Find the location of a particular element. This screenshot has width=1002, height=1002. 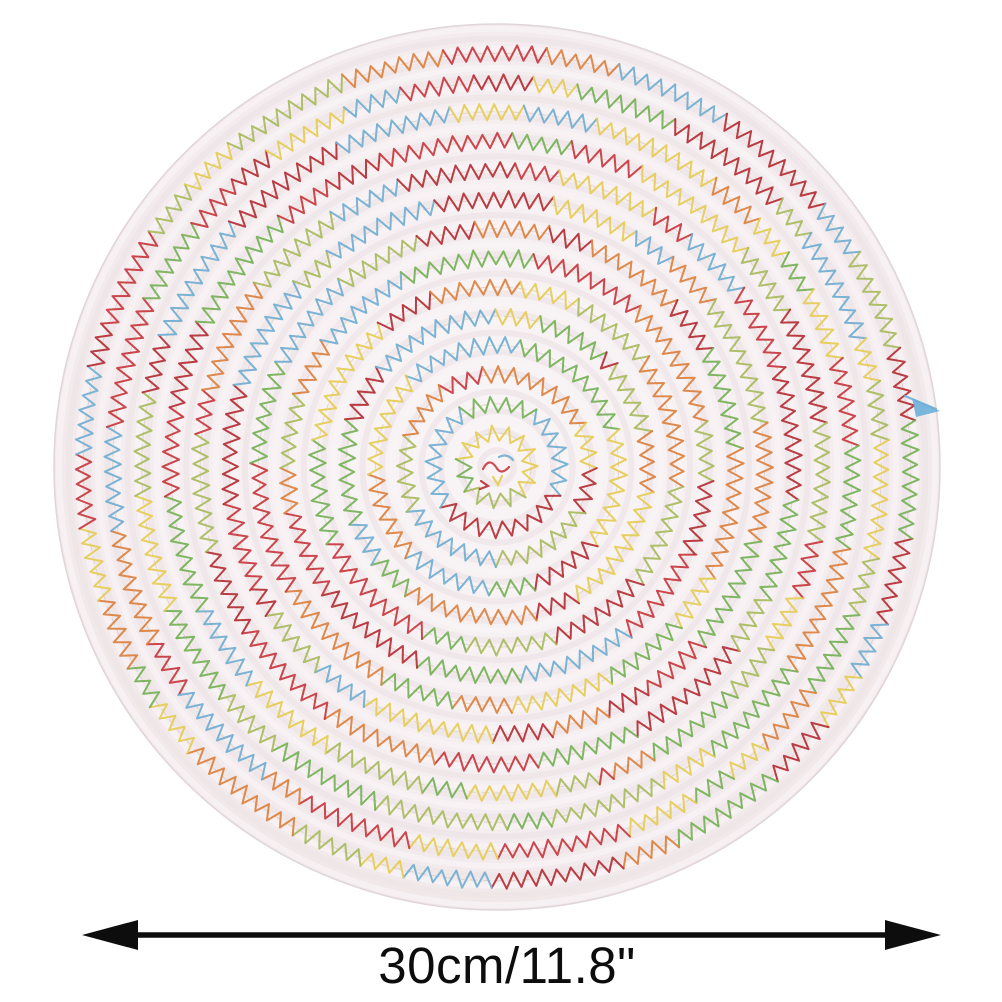

dimension-label: 30cm/11.8" is located at coordinates (507, 965).